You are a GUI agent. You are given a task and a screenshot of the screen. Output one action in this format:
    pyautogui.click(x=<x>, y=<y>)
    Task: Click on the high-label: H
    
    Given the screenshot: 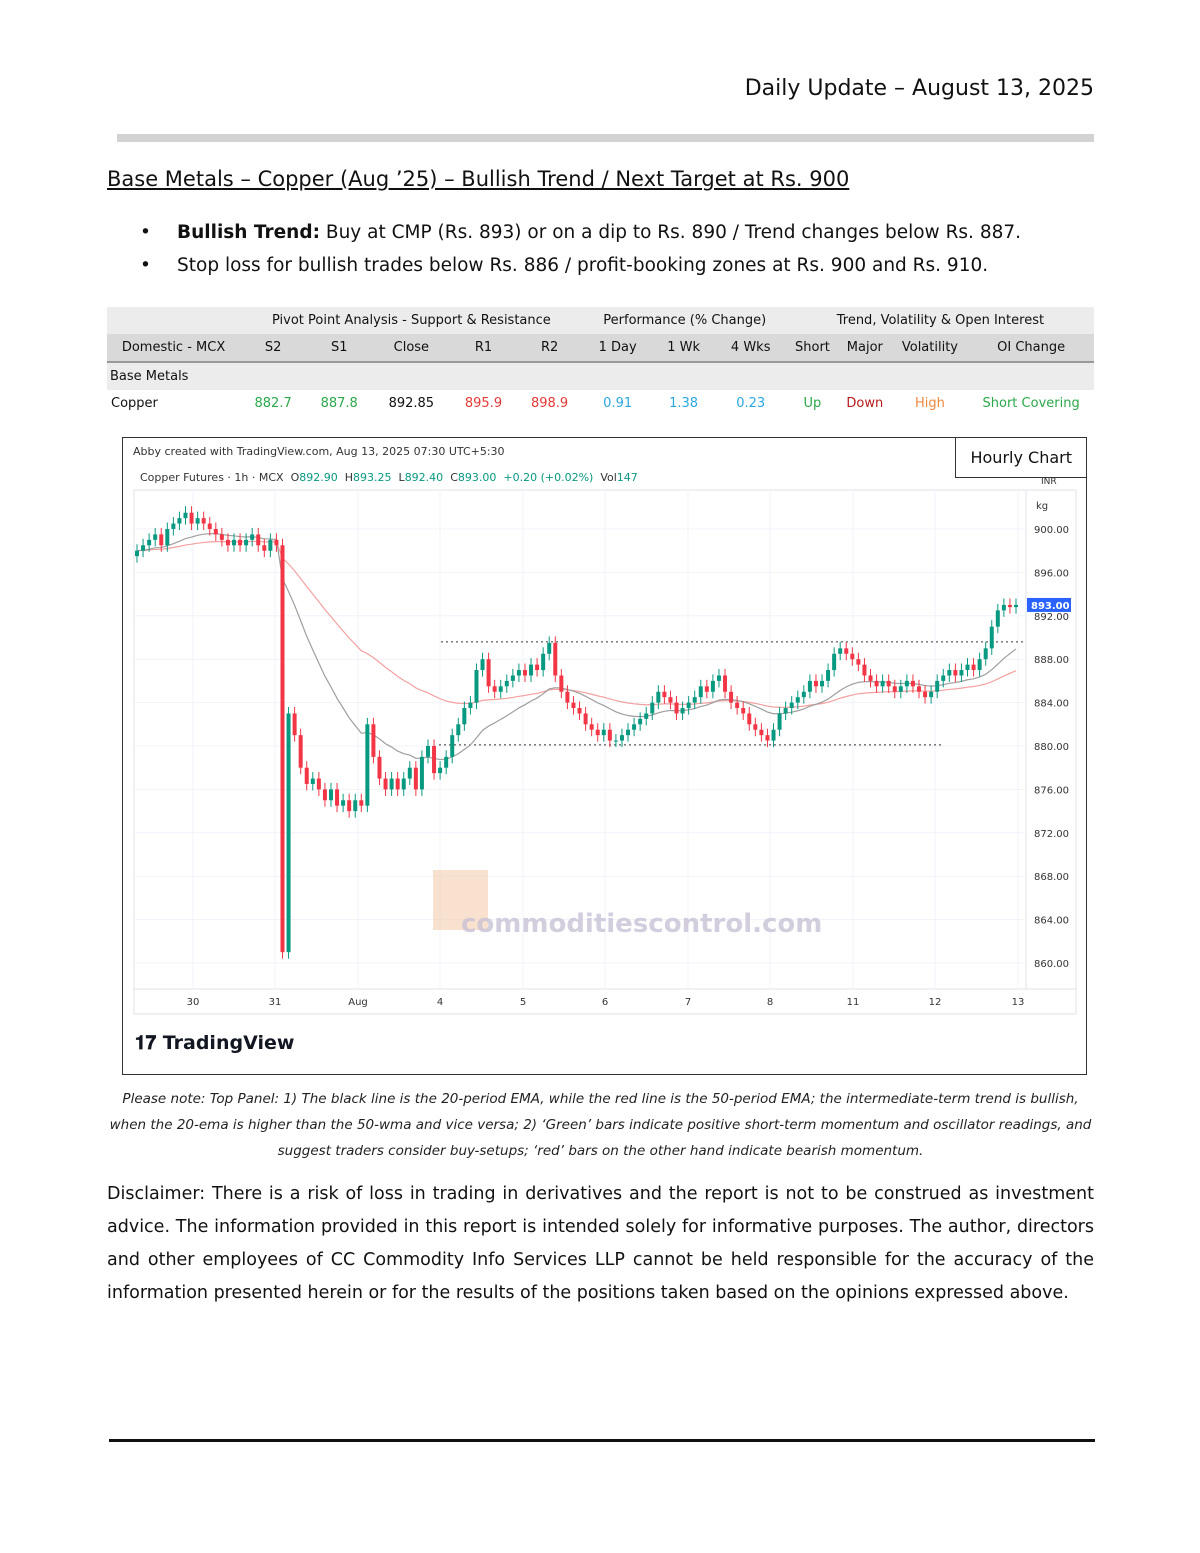 What is the action you would take?
    pyautogui.click(x=349, y=477)
    